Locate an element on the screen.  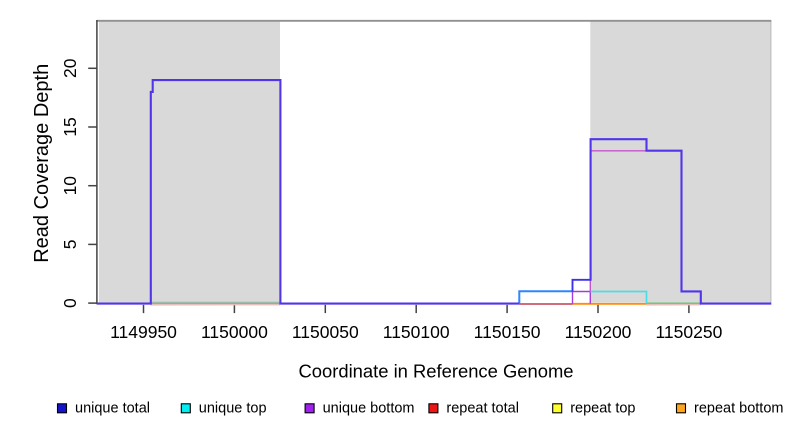
svg-text: 5 is located at coordinates (70, 245).